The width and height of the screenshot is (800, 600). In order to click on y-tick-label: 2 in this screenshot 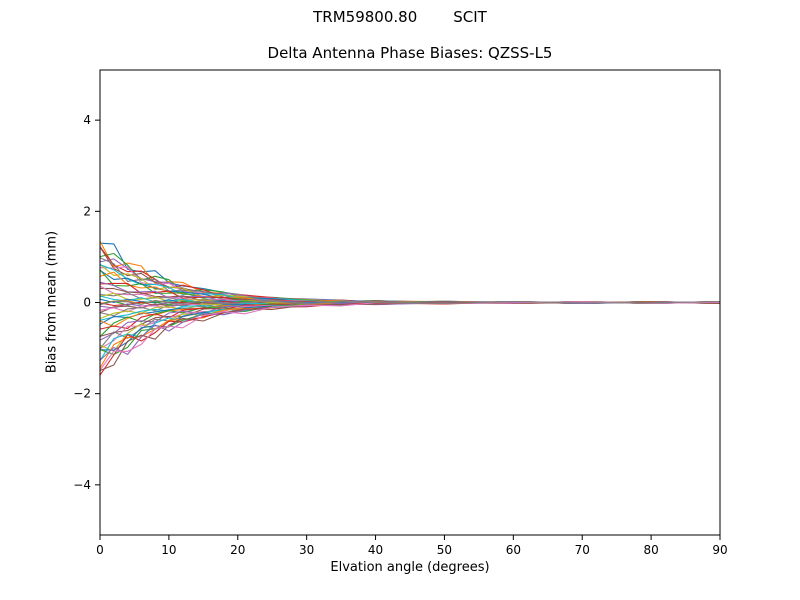, I will do `click(87, 211)`.